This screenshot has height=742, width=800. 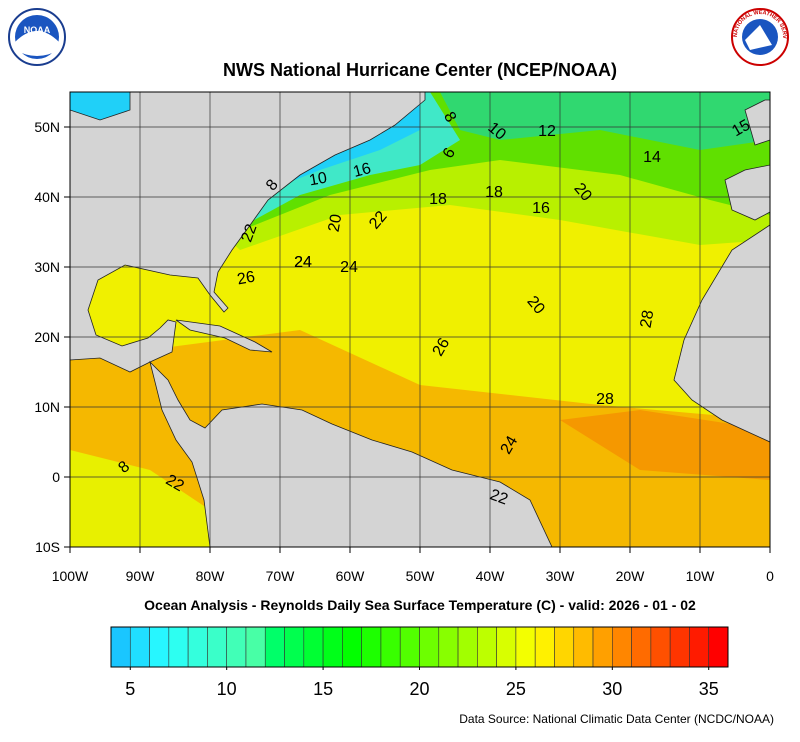 What do you see at coordinates (56, 477) in the screenshot?
I see `lat-label: 0` at bounding box center [56, 477].